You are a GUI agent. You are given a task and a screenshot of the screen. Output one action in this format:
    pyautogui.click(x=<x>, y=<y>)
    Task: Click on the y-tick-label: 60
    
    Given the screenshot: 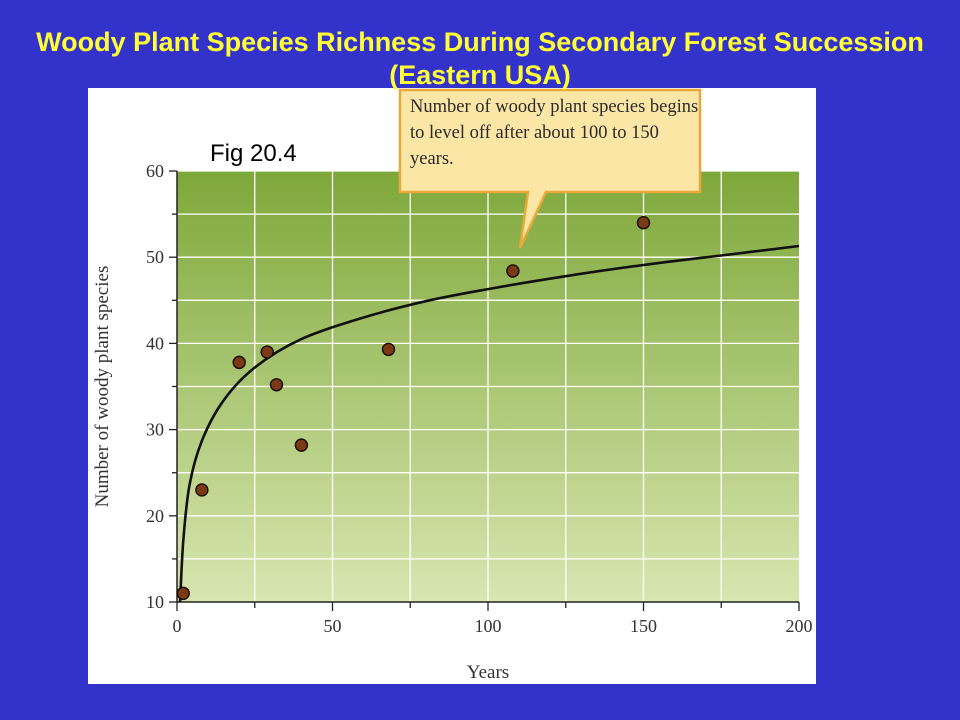 What is the action you would take?
    pyautogui.click(x=155, y=171)
    